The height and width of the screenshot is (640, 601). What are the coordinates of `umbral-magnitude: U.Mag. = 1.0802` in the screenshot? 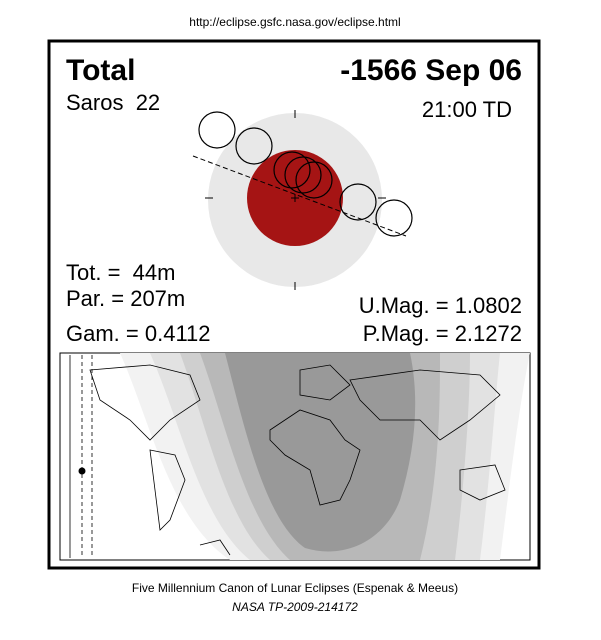 It's located at (440, 305).